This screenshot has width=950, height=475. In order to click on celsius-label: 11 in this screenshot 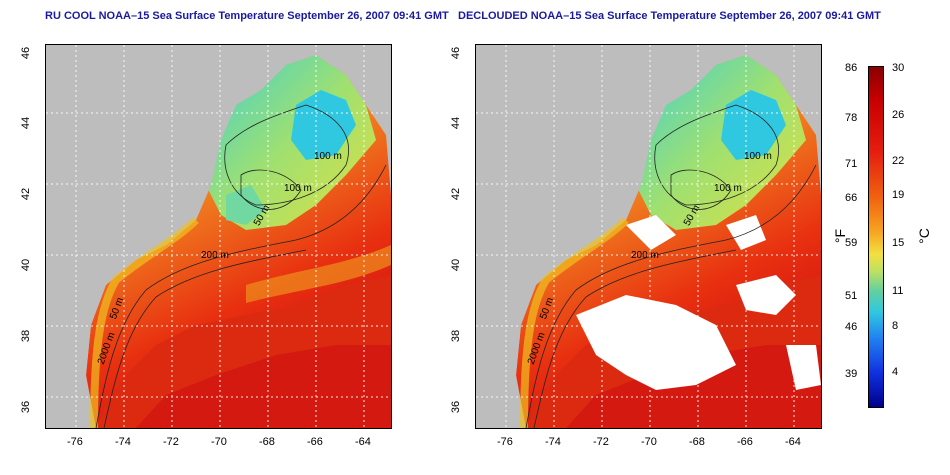, I will do `click(898, 291)`.